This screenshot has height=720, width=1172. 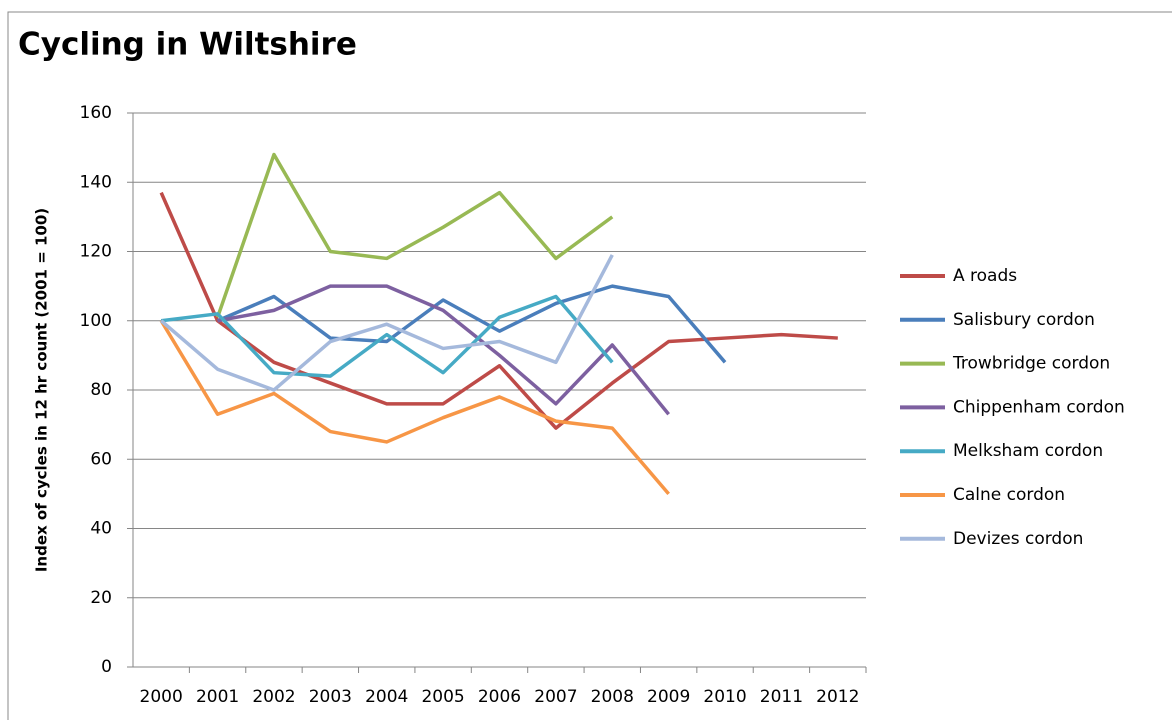 I want to click on y-tick-label: 100, so click(x=96, y=321).